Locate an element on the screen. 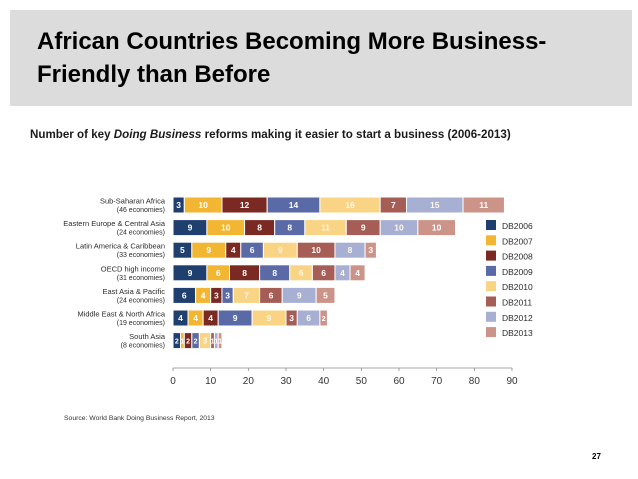 This screenshot has width=638, height=479. category-label: South Asia is located at coordinates (147, 336).